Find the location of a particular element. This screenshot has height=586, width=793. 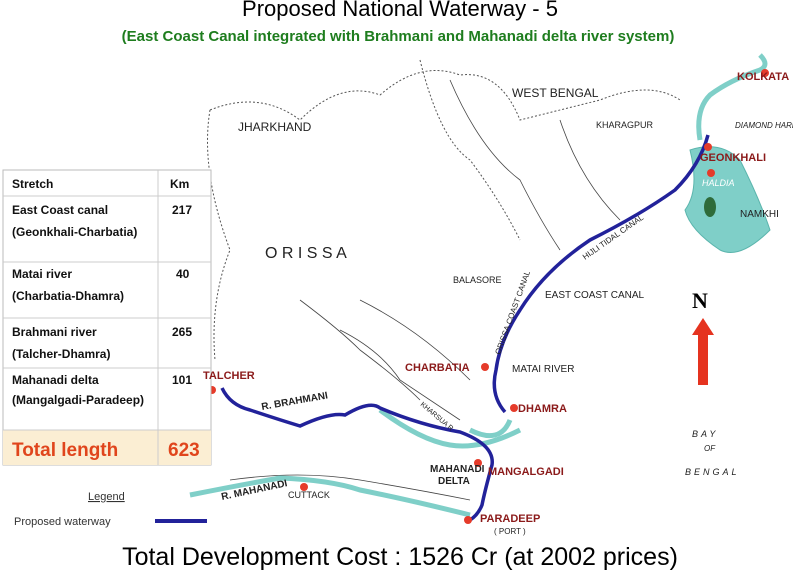

map-label: PARADEEP is located at coordinates (510, 519).